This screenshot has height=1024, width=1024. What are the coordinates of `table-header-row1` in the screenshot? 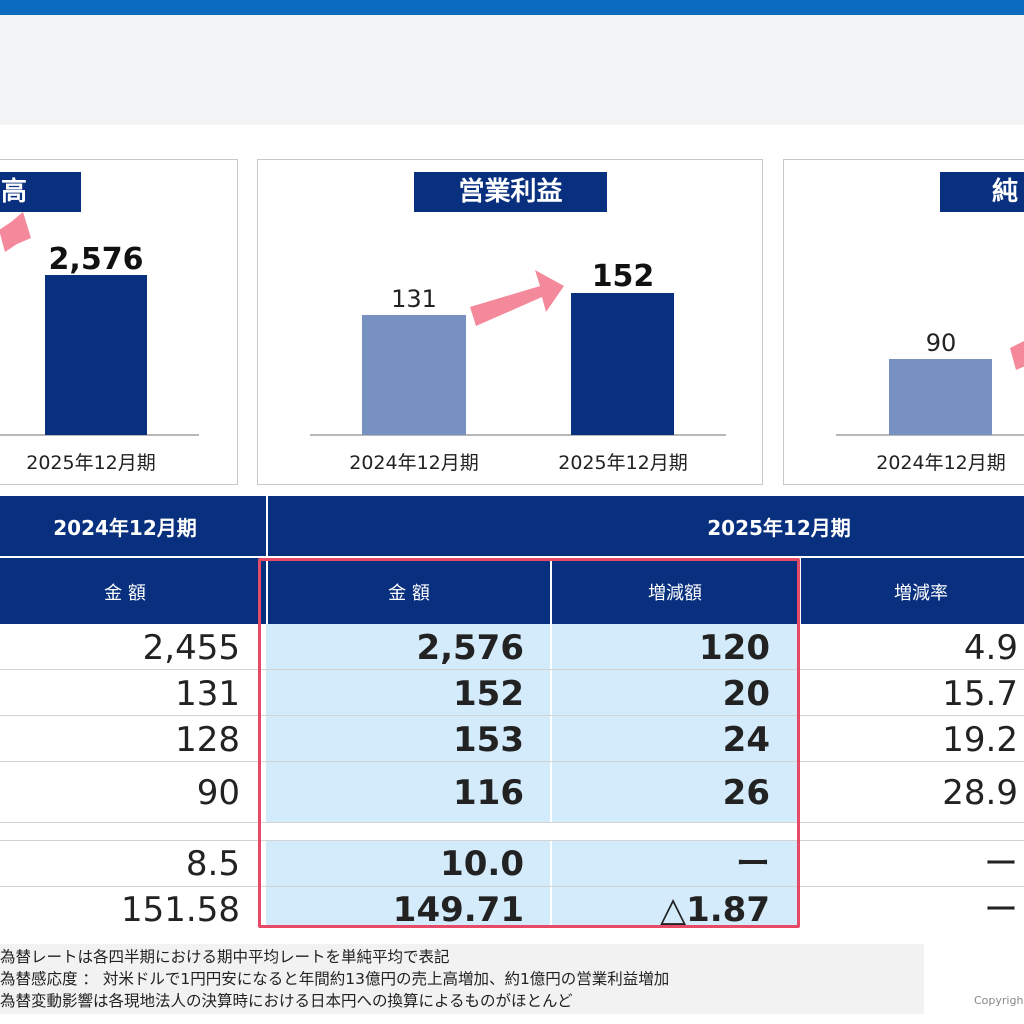 It's located at (512, 526).